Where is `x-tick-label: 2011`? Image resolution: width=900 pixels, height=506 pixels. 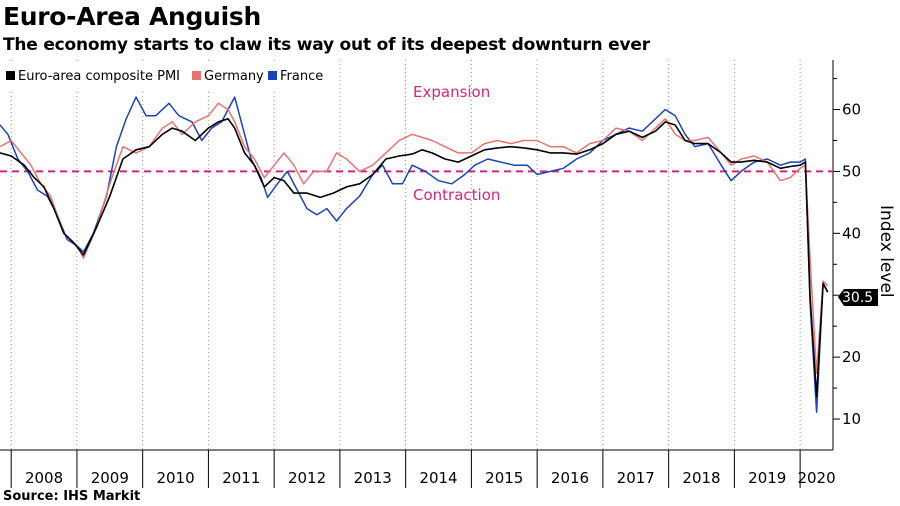 x-tick-label: 2011 is located at coordinates (241, 478).